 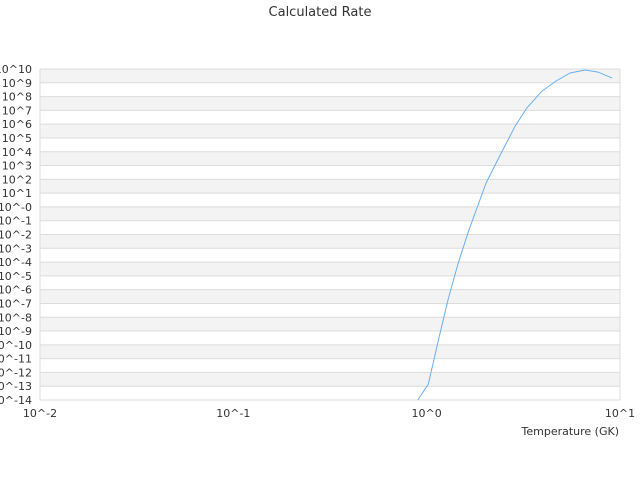 What do you see at coordinates (233, 413) in the screenshot?
I see `x-tick-label: 10^-1` at bounding box center [233, 413].